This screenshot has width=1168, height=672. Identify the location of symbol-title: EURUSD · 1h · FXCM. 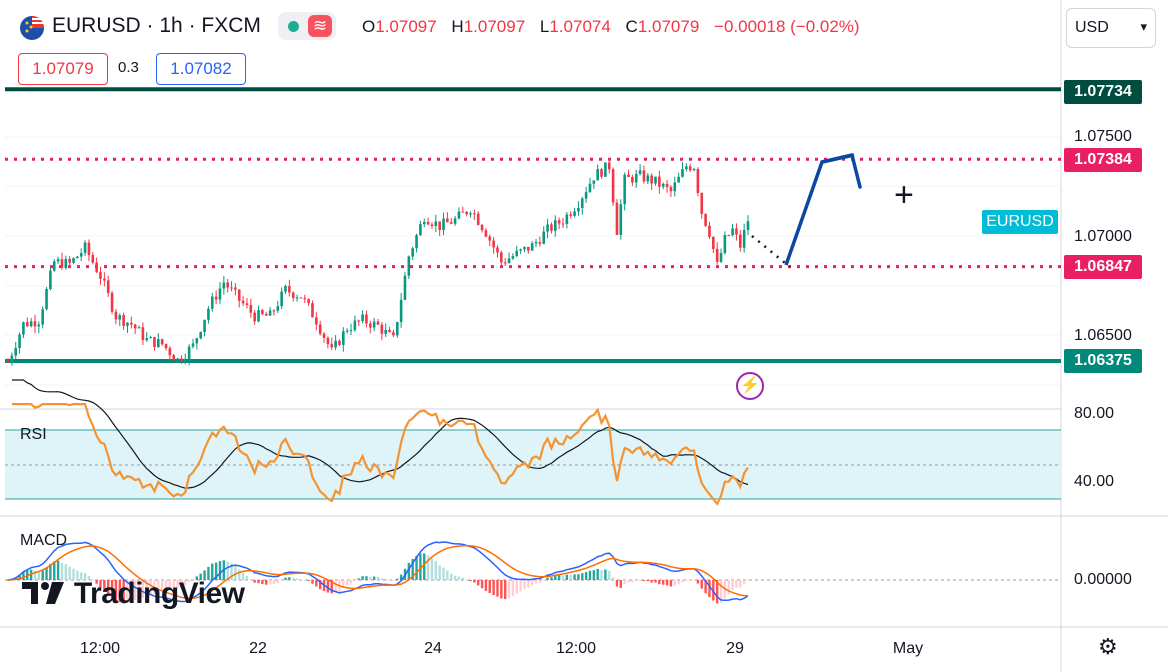
(156, 26).